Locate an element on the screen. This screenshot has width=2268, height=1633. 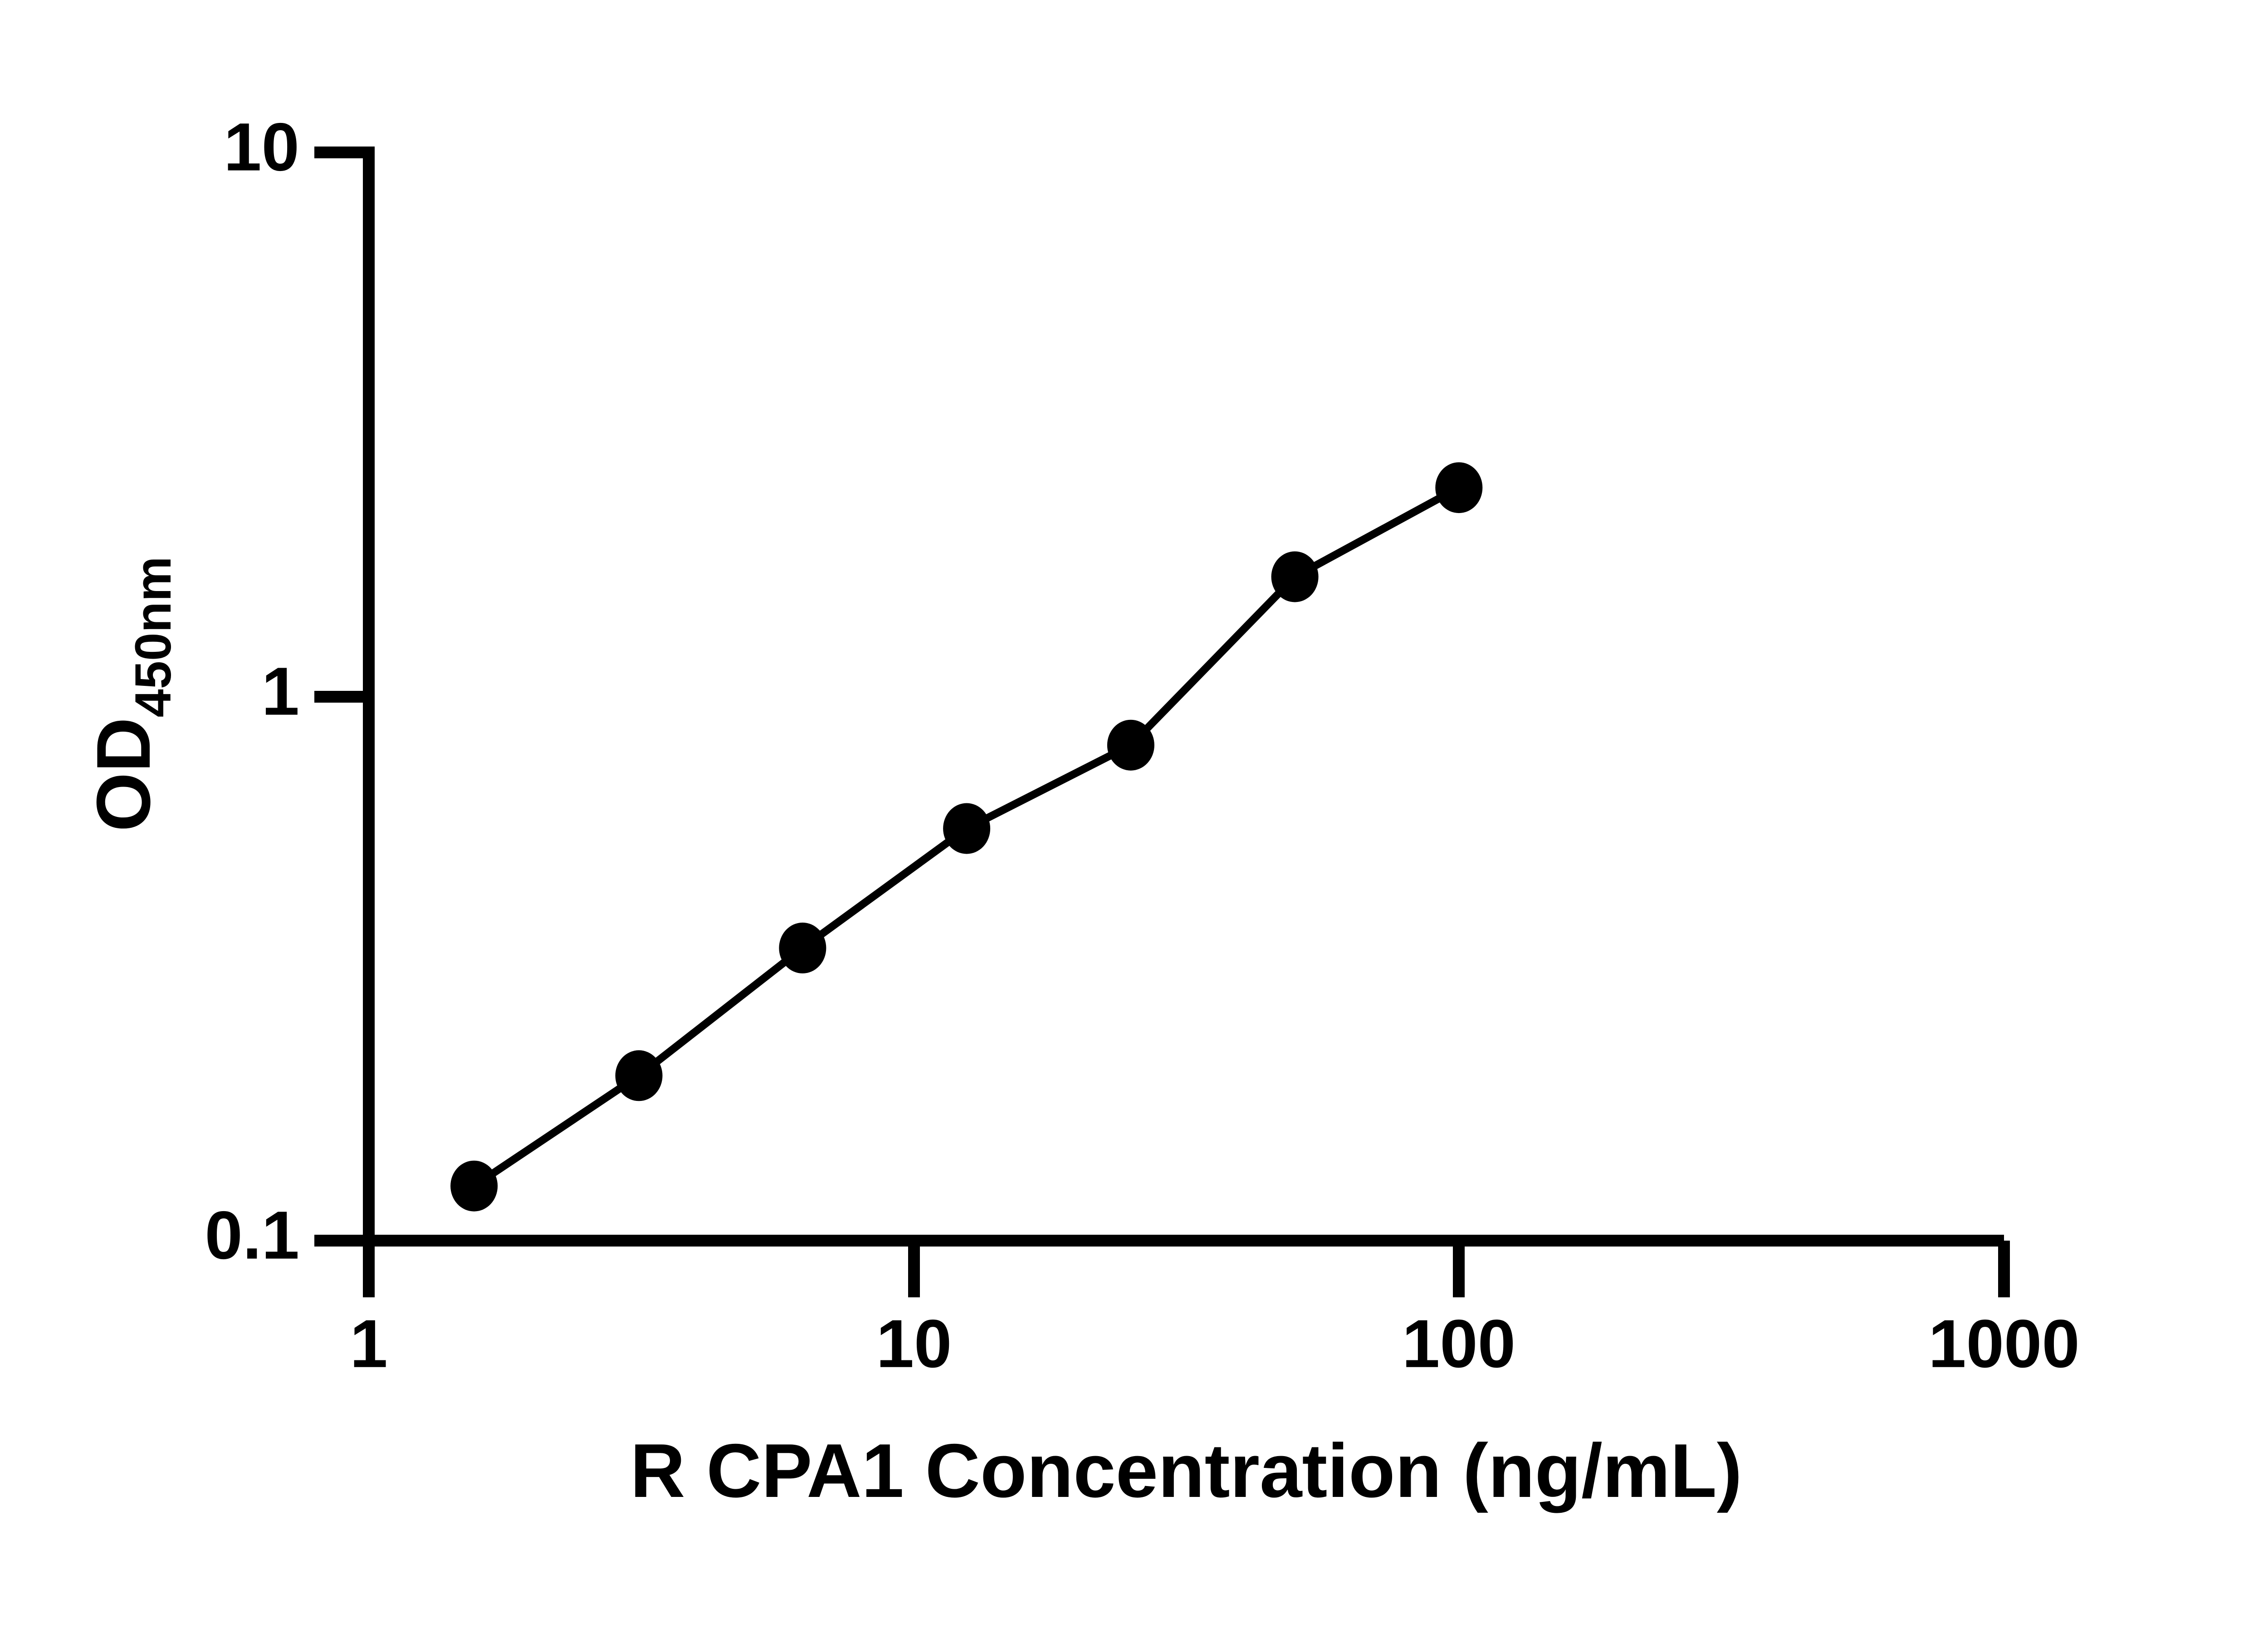
y-tick-label-0.1: 0.1 is located at coordinates (252, 1235).